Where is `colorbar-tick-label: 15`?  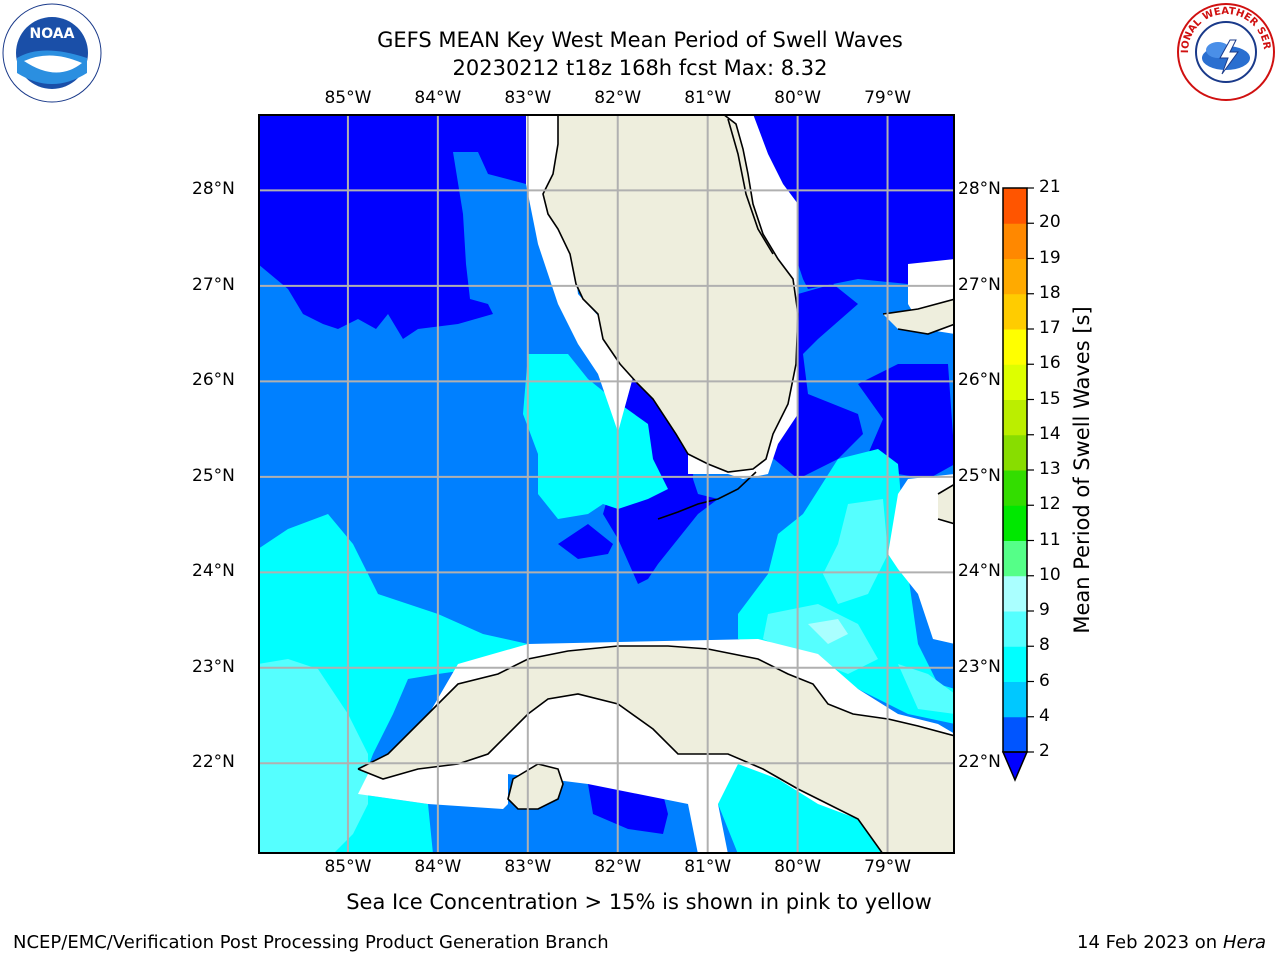
colorbar-tick-label: 15 is located at coordinates (1050, 398).